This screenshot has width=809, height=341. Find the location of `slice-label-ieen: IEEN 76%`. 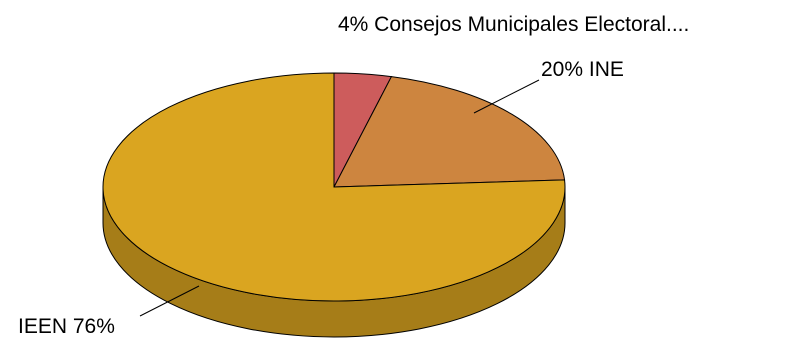

slice-label-ieen: IEEN 76% is located at coordinates (66, 326).